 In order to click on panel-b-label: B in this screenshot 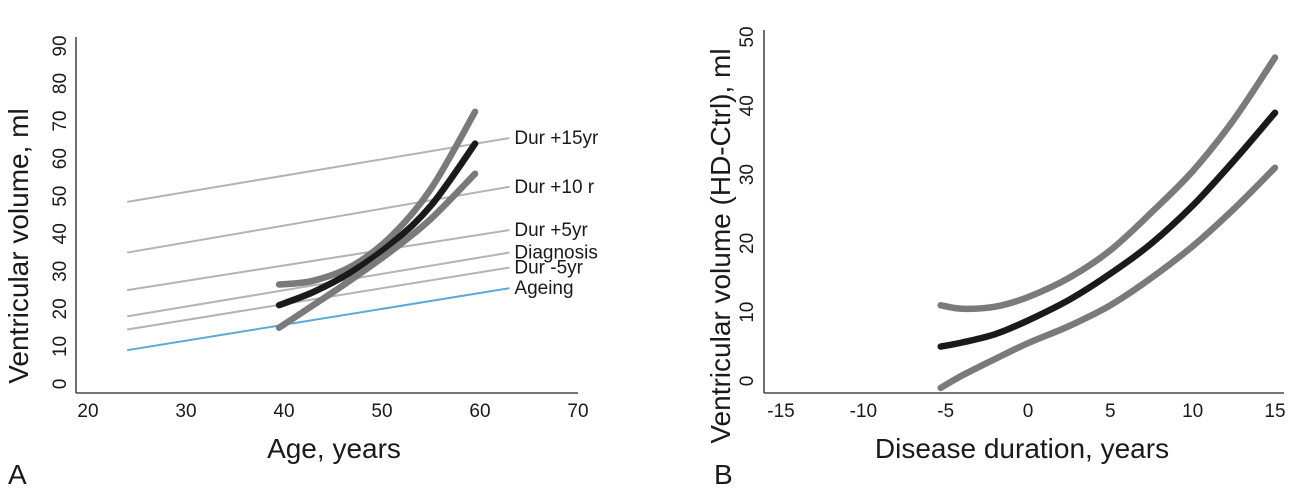, I will do `click(723, 473)`.